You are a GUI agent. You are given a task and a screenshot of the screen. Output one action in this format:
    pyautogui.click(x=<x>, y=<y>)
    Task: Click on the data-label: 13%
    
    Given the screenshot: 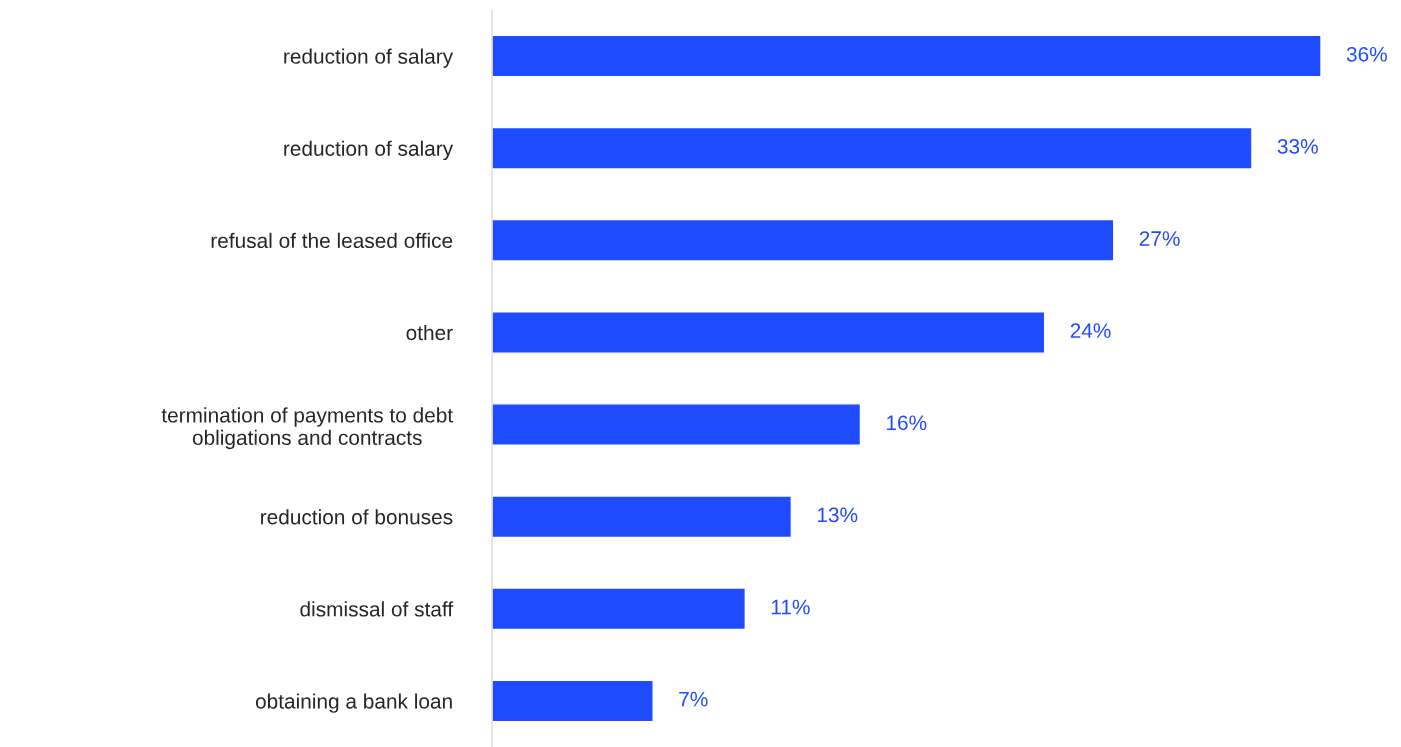 What is the action you would take?
    pyautogui.click(x=837, y=515)
    